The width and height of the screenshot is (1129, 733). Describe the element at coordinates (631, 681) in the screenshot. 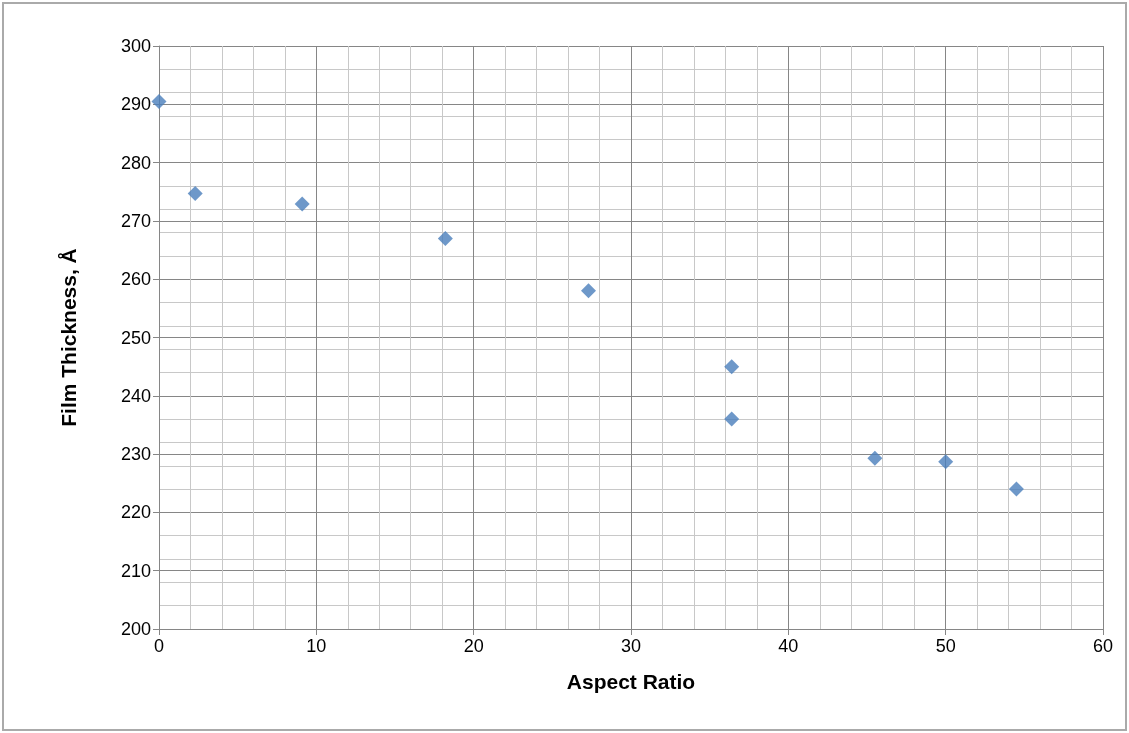

I see `x-axis-title: Aspect Ratio` at that location.